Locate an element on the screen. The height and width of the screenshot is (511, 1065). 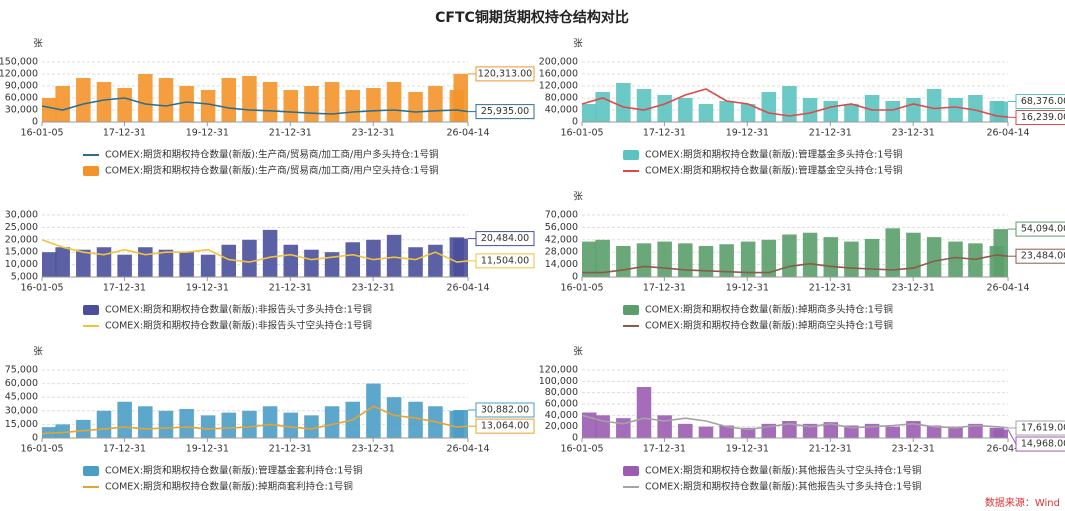
y-tick-label: 56,000 is located at coordinates (561, 227).